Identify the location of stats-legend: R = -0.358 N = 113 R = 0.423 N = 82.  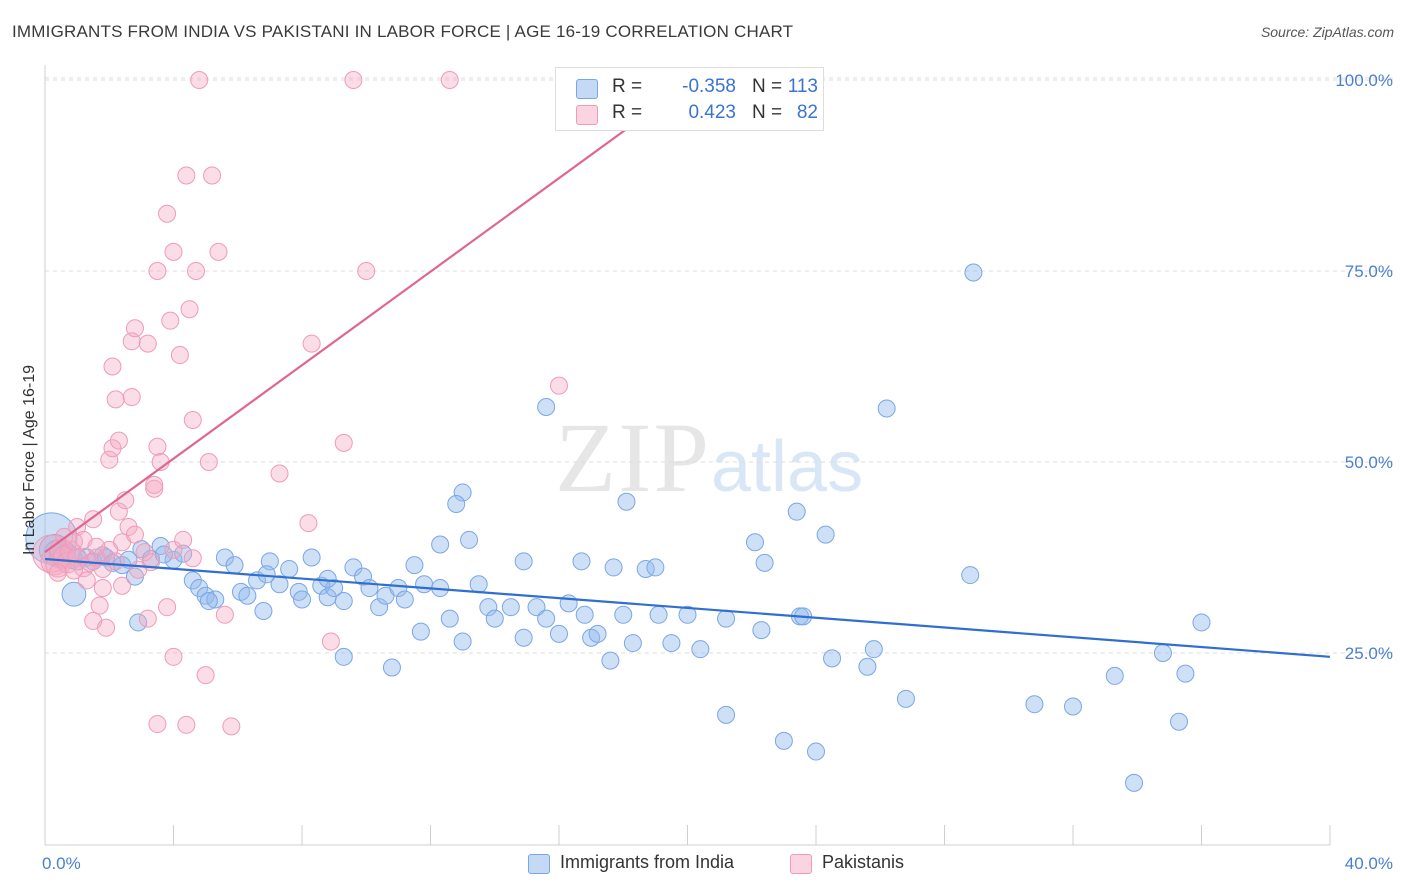
(689, 99).